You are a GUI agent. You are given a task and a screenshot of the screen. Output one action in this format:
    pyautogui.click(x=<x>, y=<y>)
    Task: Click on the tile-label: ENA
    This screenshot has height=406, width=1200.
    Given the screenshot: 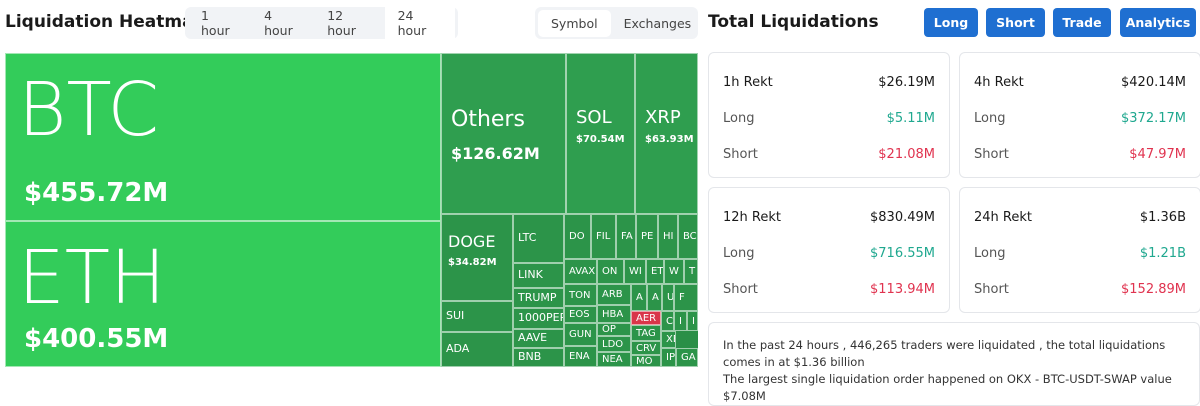 What is the action you would take?
    pyautogui.click(x=579, y=356)
    